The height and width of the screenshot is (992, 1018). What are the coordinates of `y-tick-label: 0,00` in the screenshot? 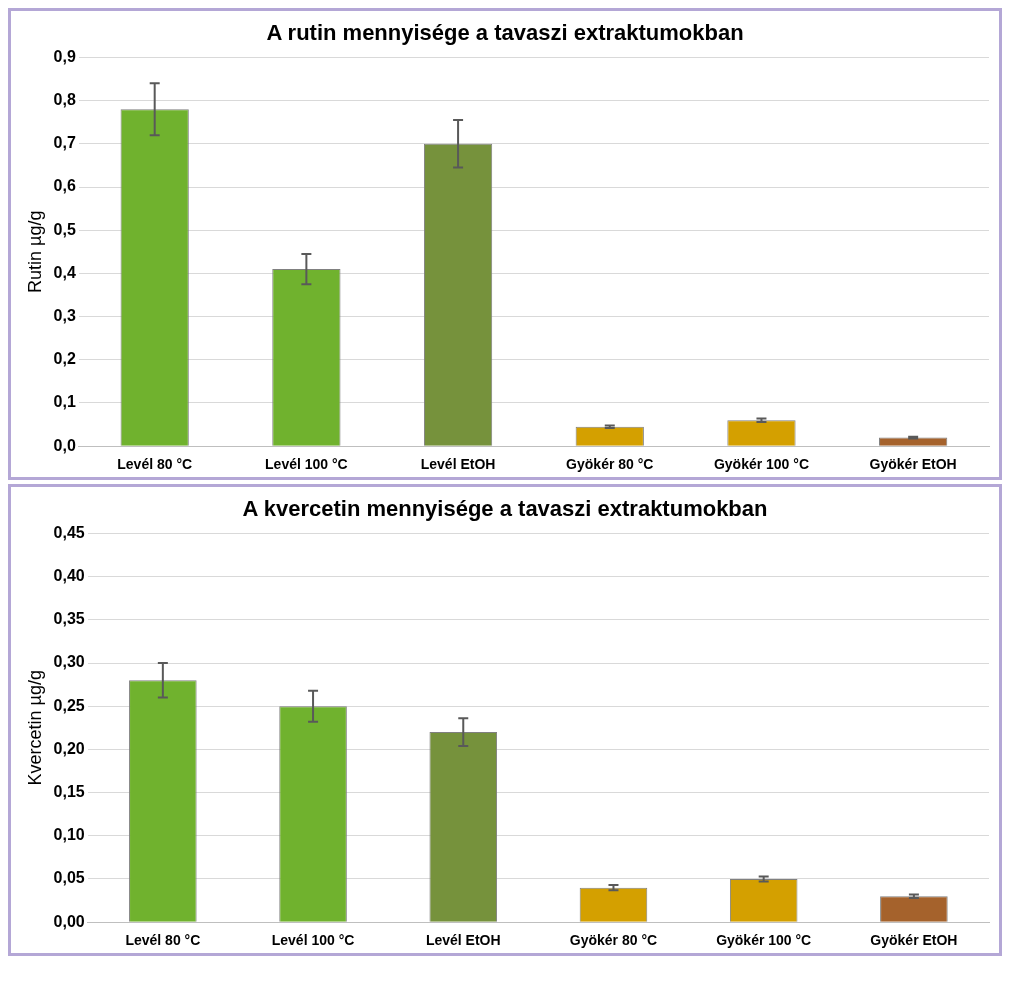 It's located at (69, 921).